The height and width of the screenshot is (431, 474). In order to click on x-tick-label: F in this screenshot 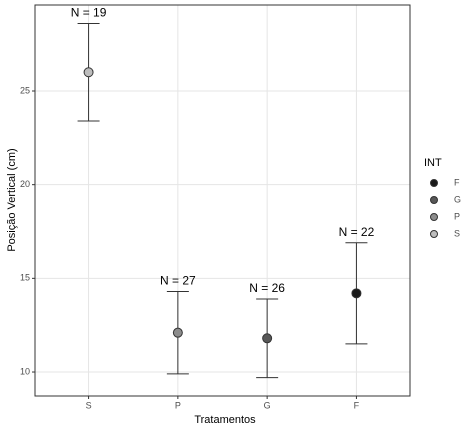, I will do `click(357, 405)`.